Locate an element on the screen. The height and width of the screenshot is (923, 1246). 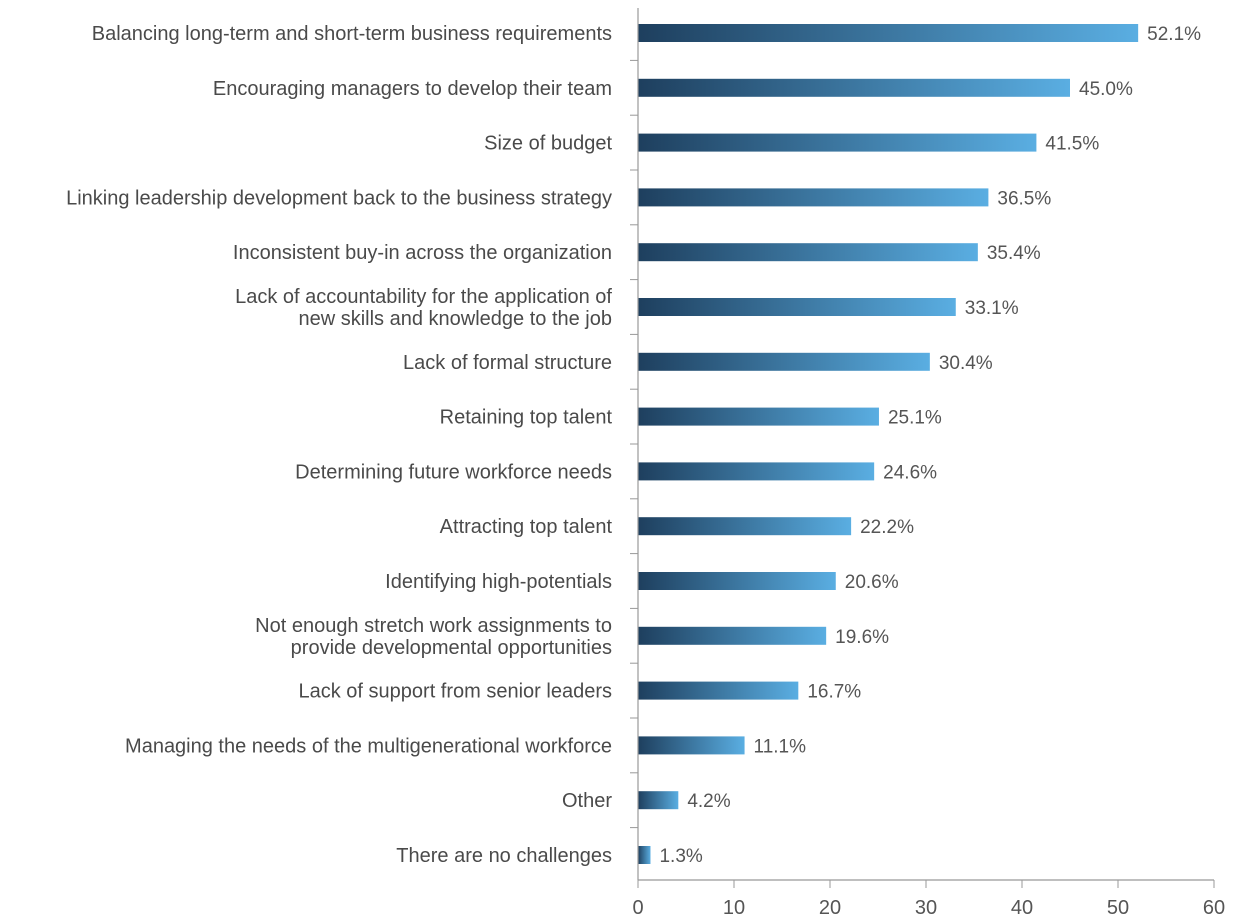
x-tick-label: 20 is located at coordinates (830, 908).